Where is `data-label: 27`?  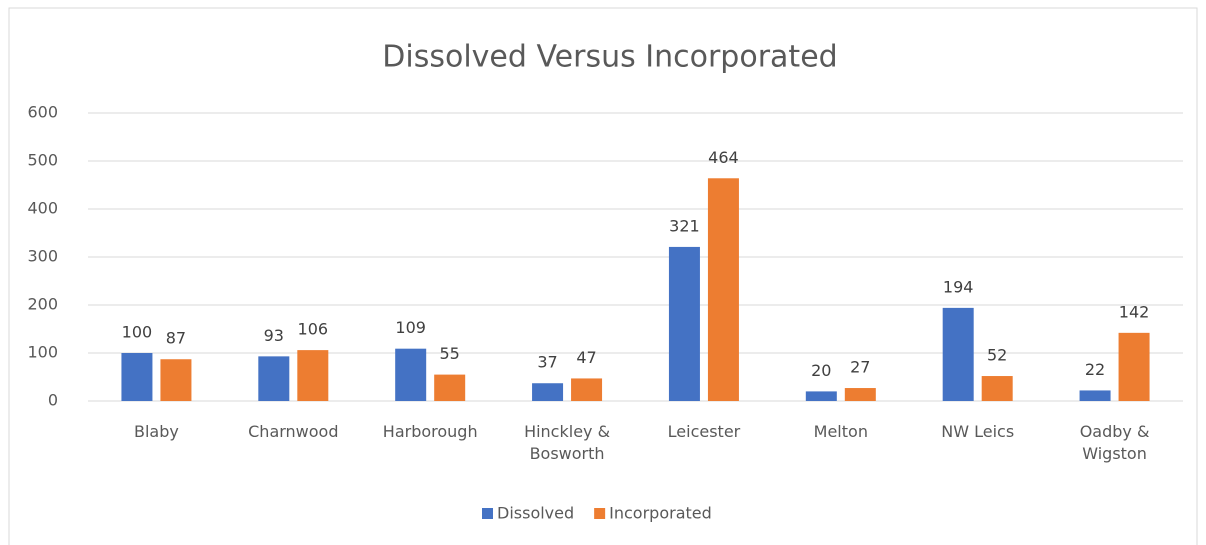 data-label: 27 is located at coordinates (860, 367).